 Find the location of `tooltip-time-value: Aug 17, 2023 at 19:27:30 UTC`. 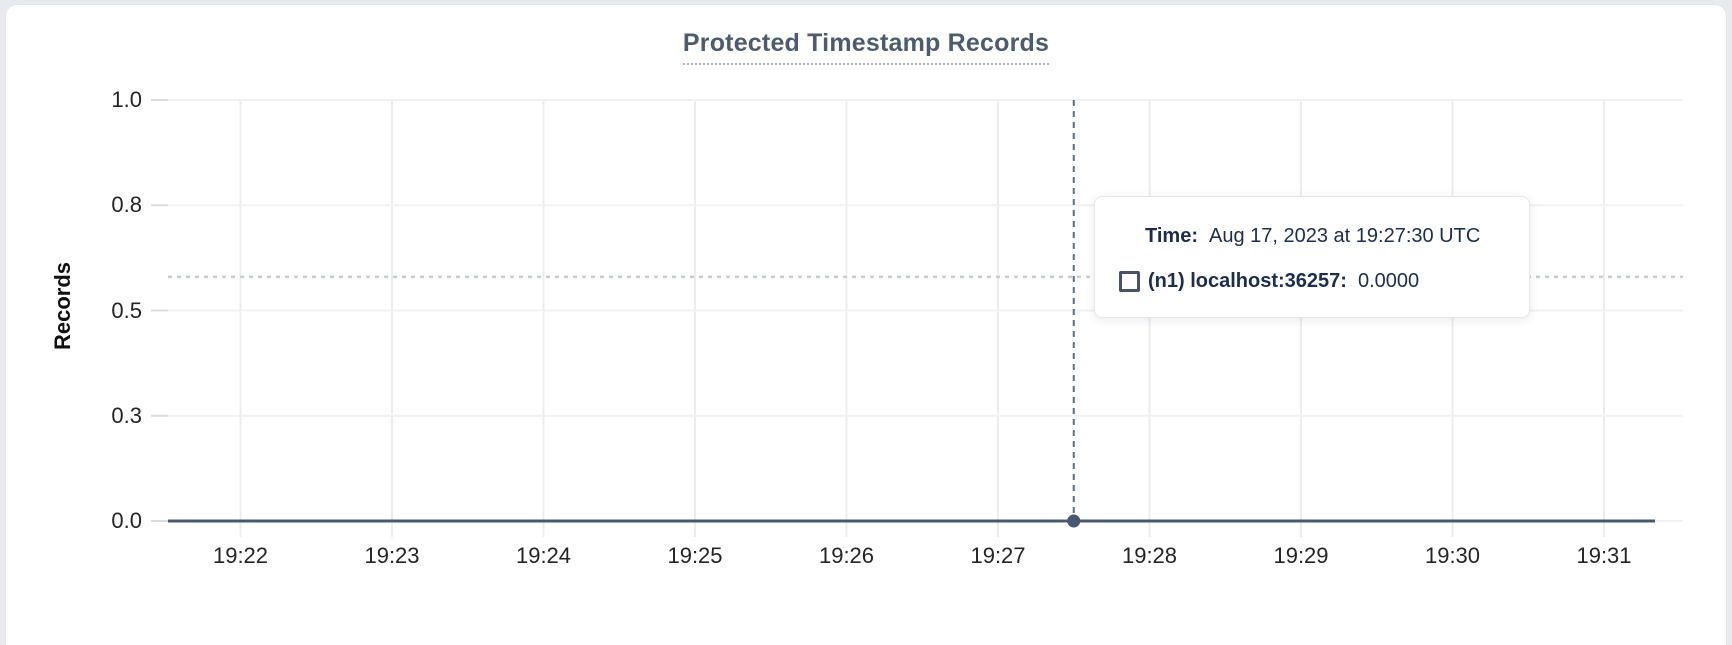

tooltip-time-value: Aug 17, 2023 at 19:27:30 UTC is located at coordinates (1344, 235).